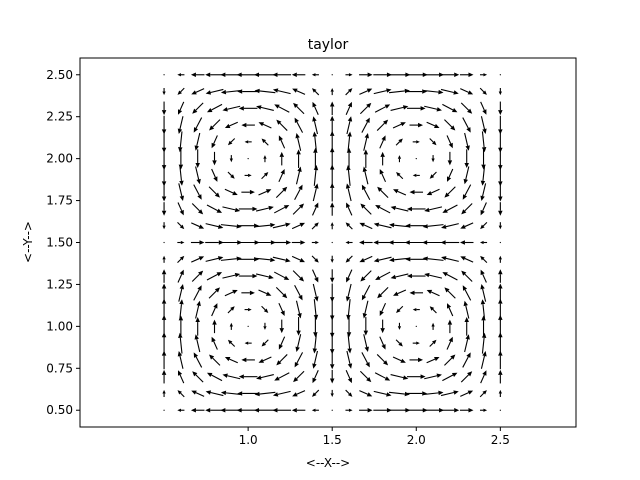 Image resolution: width=640 pixels, height=480 pixels. I want to click on y-tick-label: 0.75, so click(59, 368).